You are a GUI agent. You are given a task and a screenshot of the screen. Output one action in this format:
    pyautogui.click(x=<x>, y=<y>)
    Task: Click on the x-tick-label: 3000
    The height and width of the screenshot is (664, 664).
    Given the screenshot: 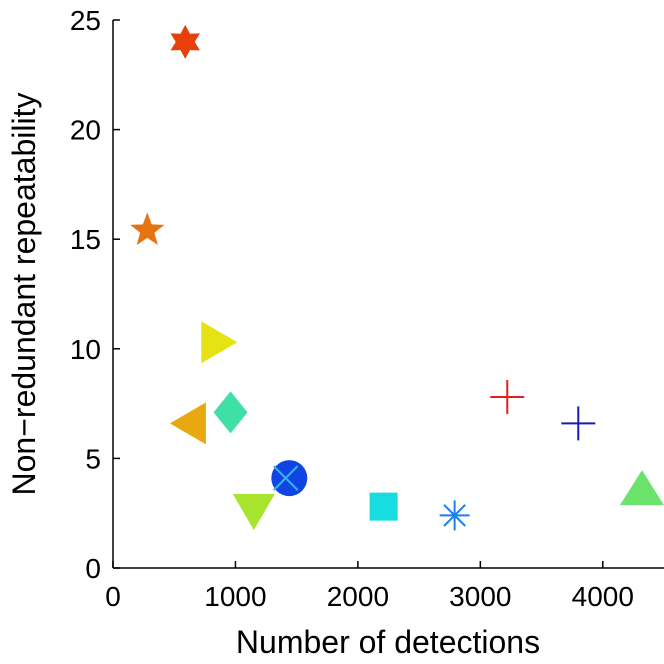 What is the action you would take?
    pyautogui.click(x=480, y=596)
    